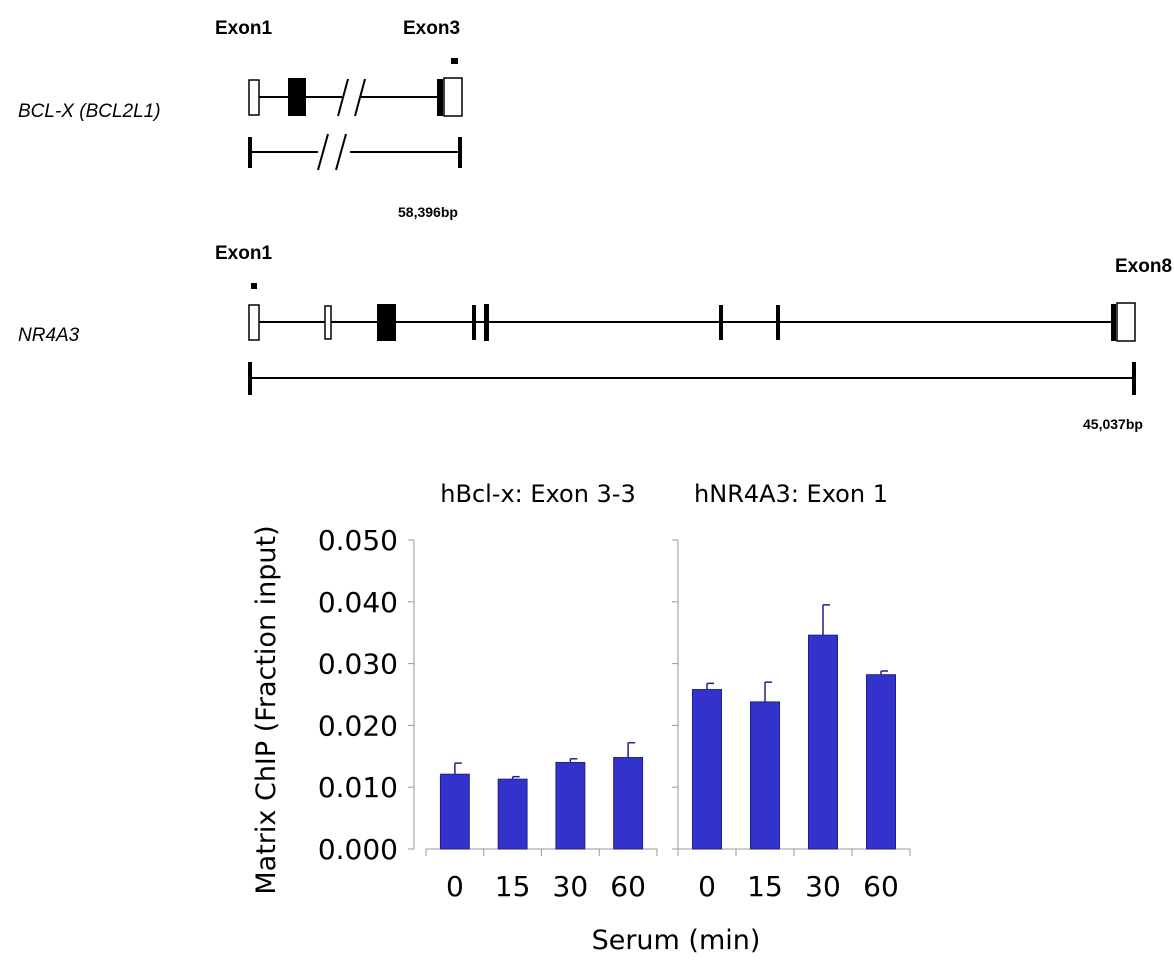 Image resolution: width=1174 pixels, height=965 pixels. I want to click on bclx-length-label: 58,396bp, so click(428, 212).